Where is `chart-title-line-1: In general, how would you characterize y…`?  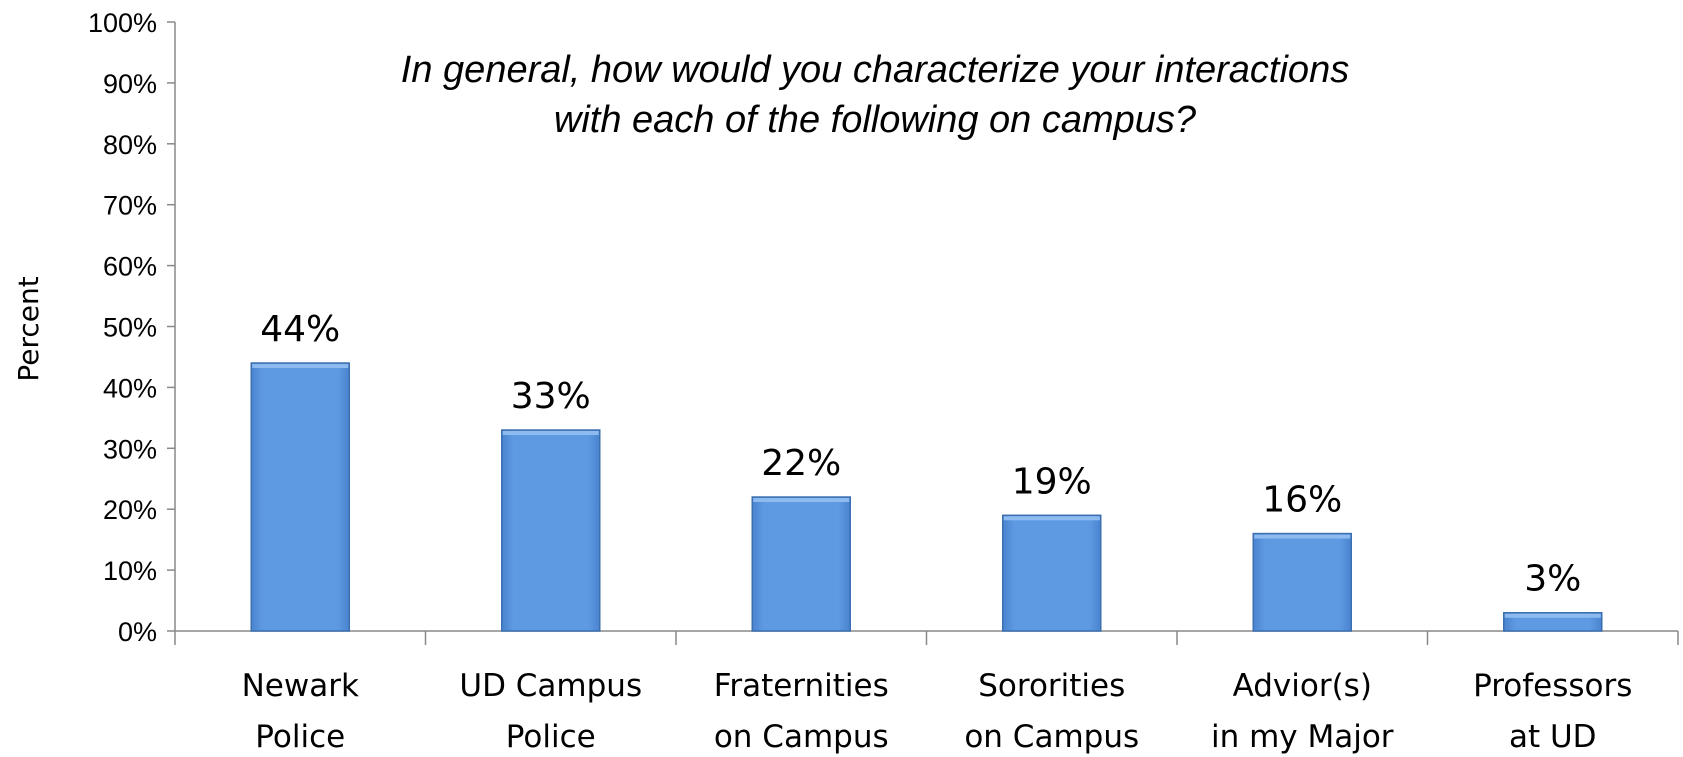
chart-title-line-1: In general, how would you characterize y… is located at coordinates (875, 70).